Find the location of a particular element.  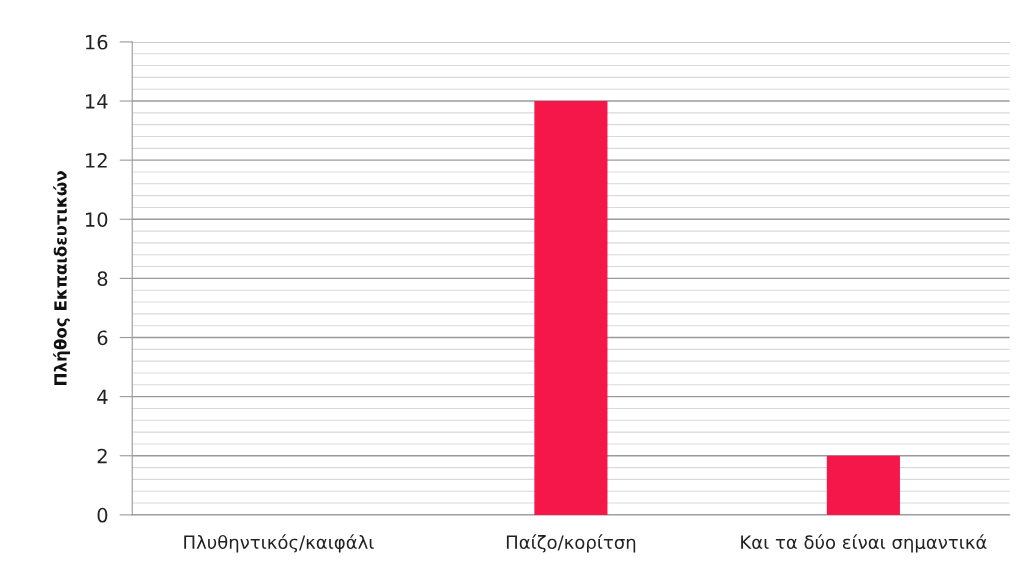

y-axis-title: Πλήθος Εκπαιδευτικών is located at coordinates (61, 278).